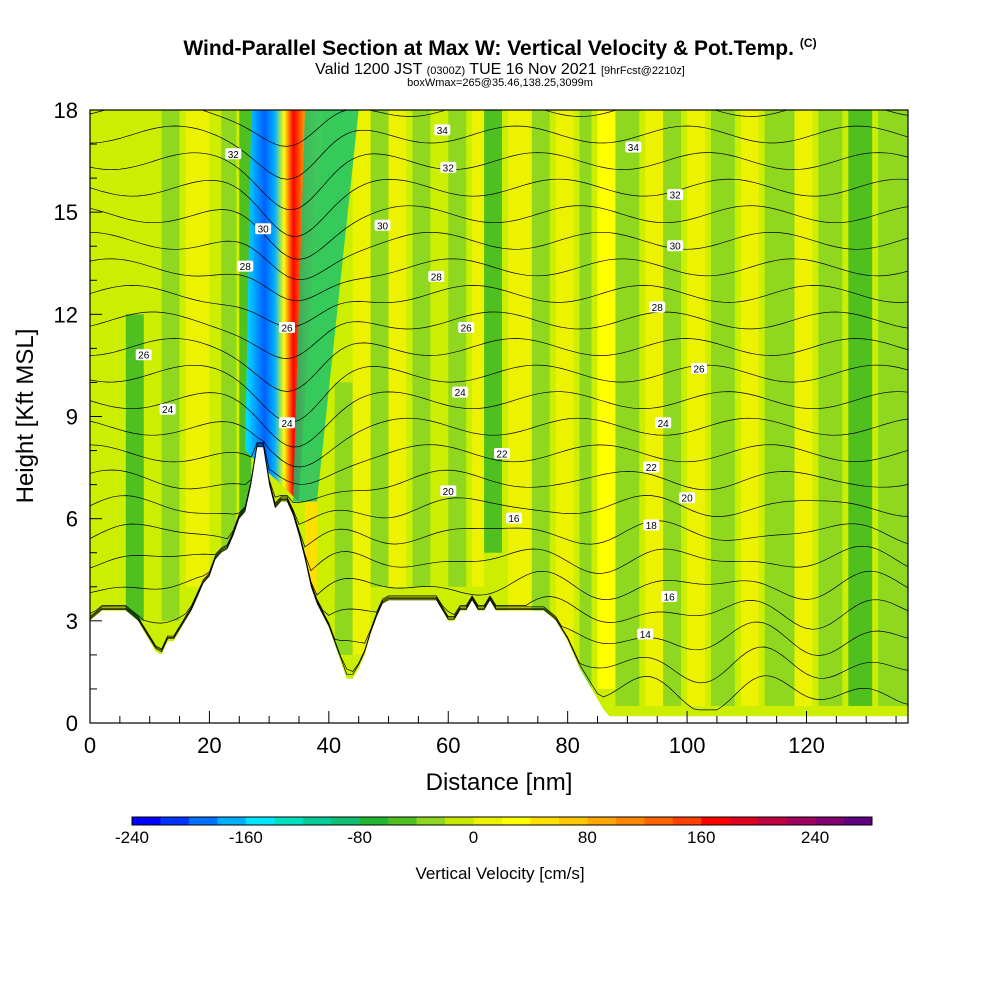 Image resolution: width=1000 pixels, height=1000 pixels. I want to click on contour-label: 32, so click(676, 196).